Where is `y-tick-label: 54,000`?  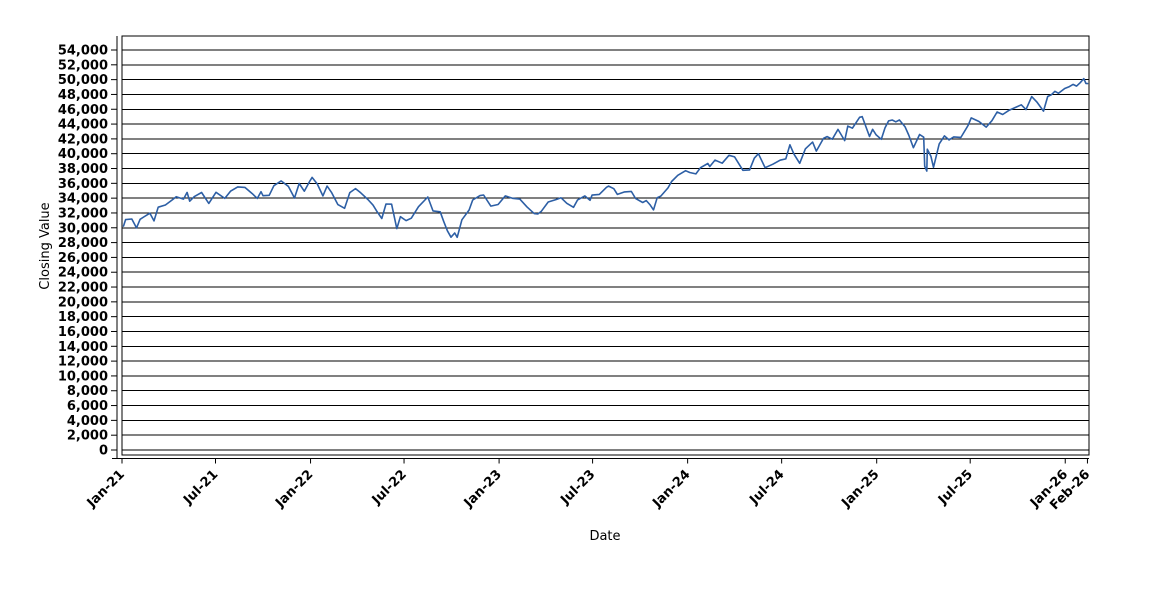
y-tick-label: 54,000 is located at coordinates (83, 51).